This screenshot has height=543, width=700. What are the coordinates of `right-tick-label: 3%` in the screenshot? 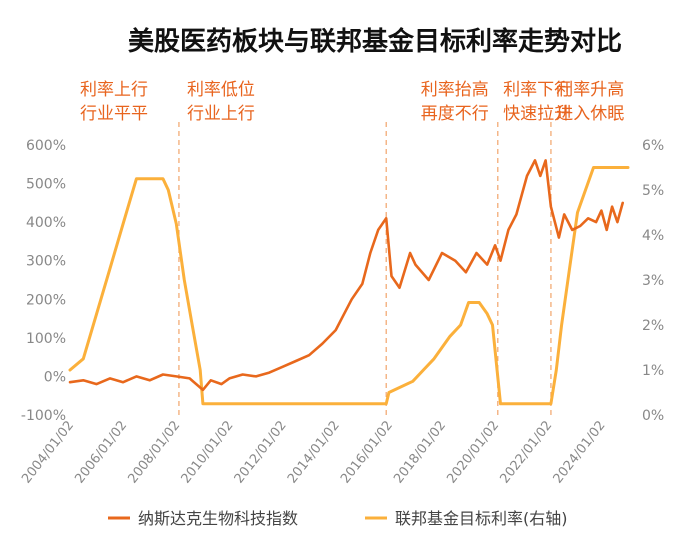 It's located at (653, 281).